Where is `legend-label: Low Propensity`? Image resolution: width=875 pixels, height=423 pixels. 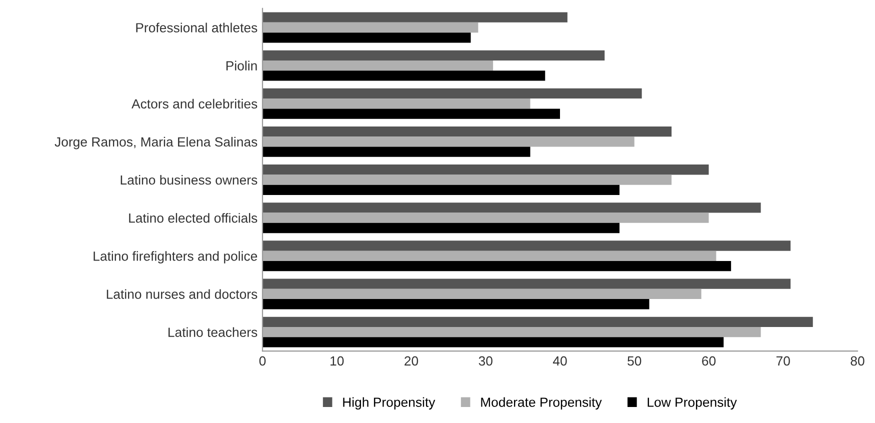 legend-label: Low Propensity is located at coordinates (692, 403).